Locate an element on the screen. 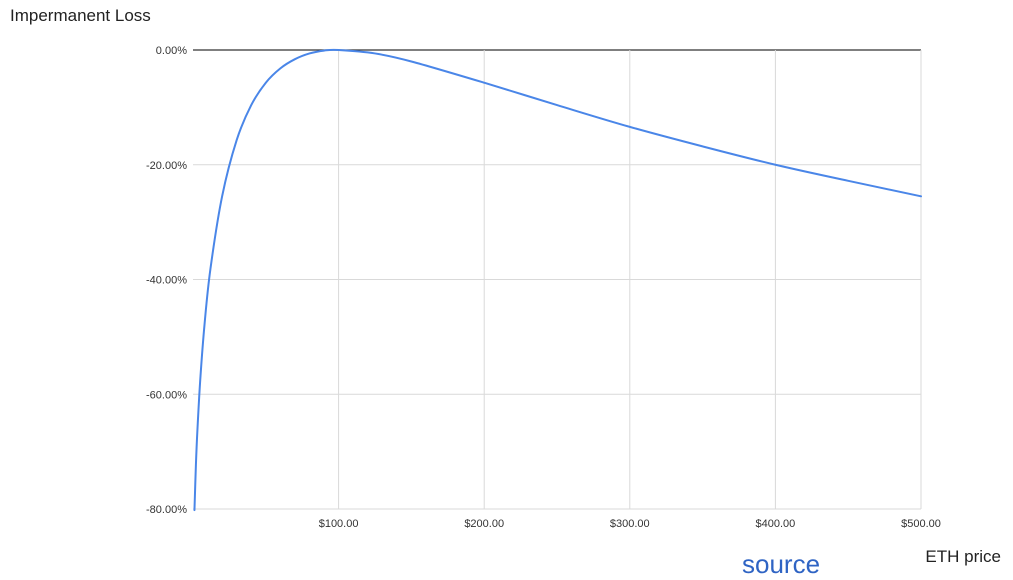 The width and height of the screenshot is (1013, 580). x-tick-label: $100.00 is located at coordinates (339, 524).